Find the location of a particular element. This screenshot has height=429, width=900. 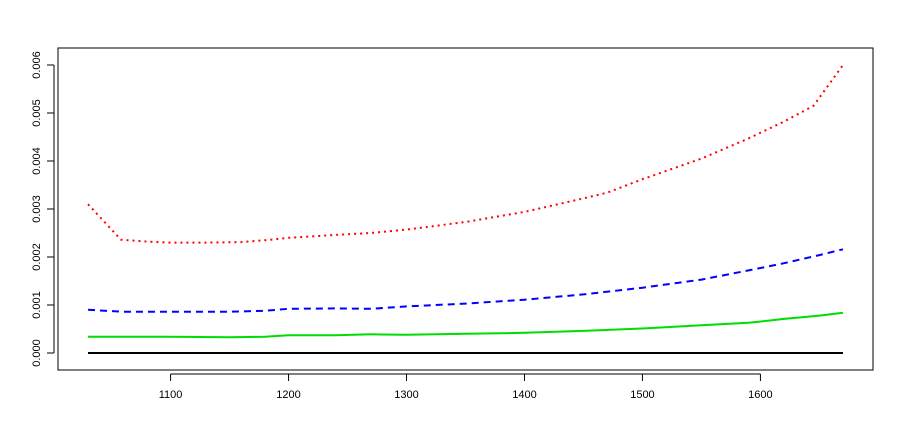

x-tick-label: 1400 is located at coordinates (524, 395).